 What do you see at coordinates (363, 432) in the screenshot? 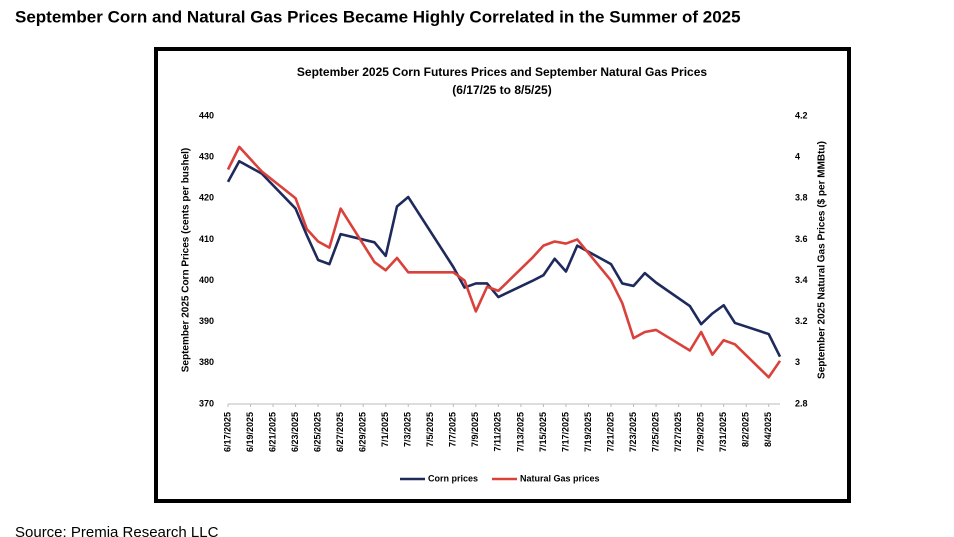
I see `x-tick-label: 6/29/2025` at bounding box center [363, 432].